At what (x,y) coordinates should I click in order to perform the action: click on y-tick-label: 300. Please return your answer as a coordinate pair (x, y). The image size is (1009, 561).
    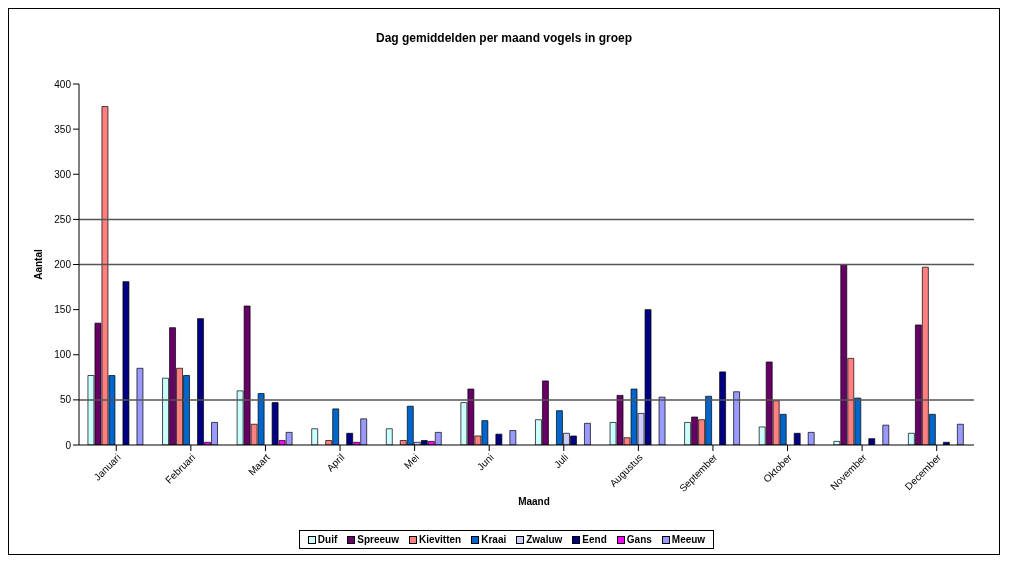
    Looking at the image, I should click on (63, 174).